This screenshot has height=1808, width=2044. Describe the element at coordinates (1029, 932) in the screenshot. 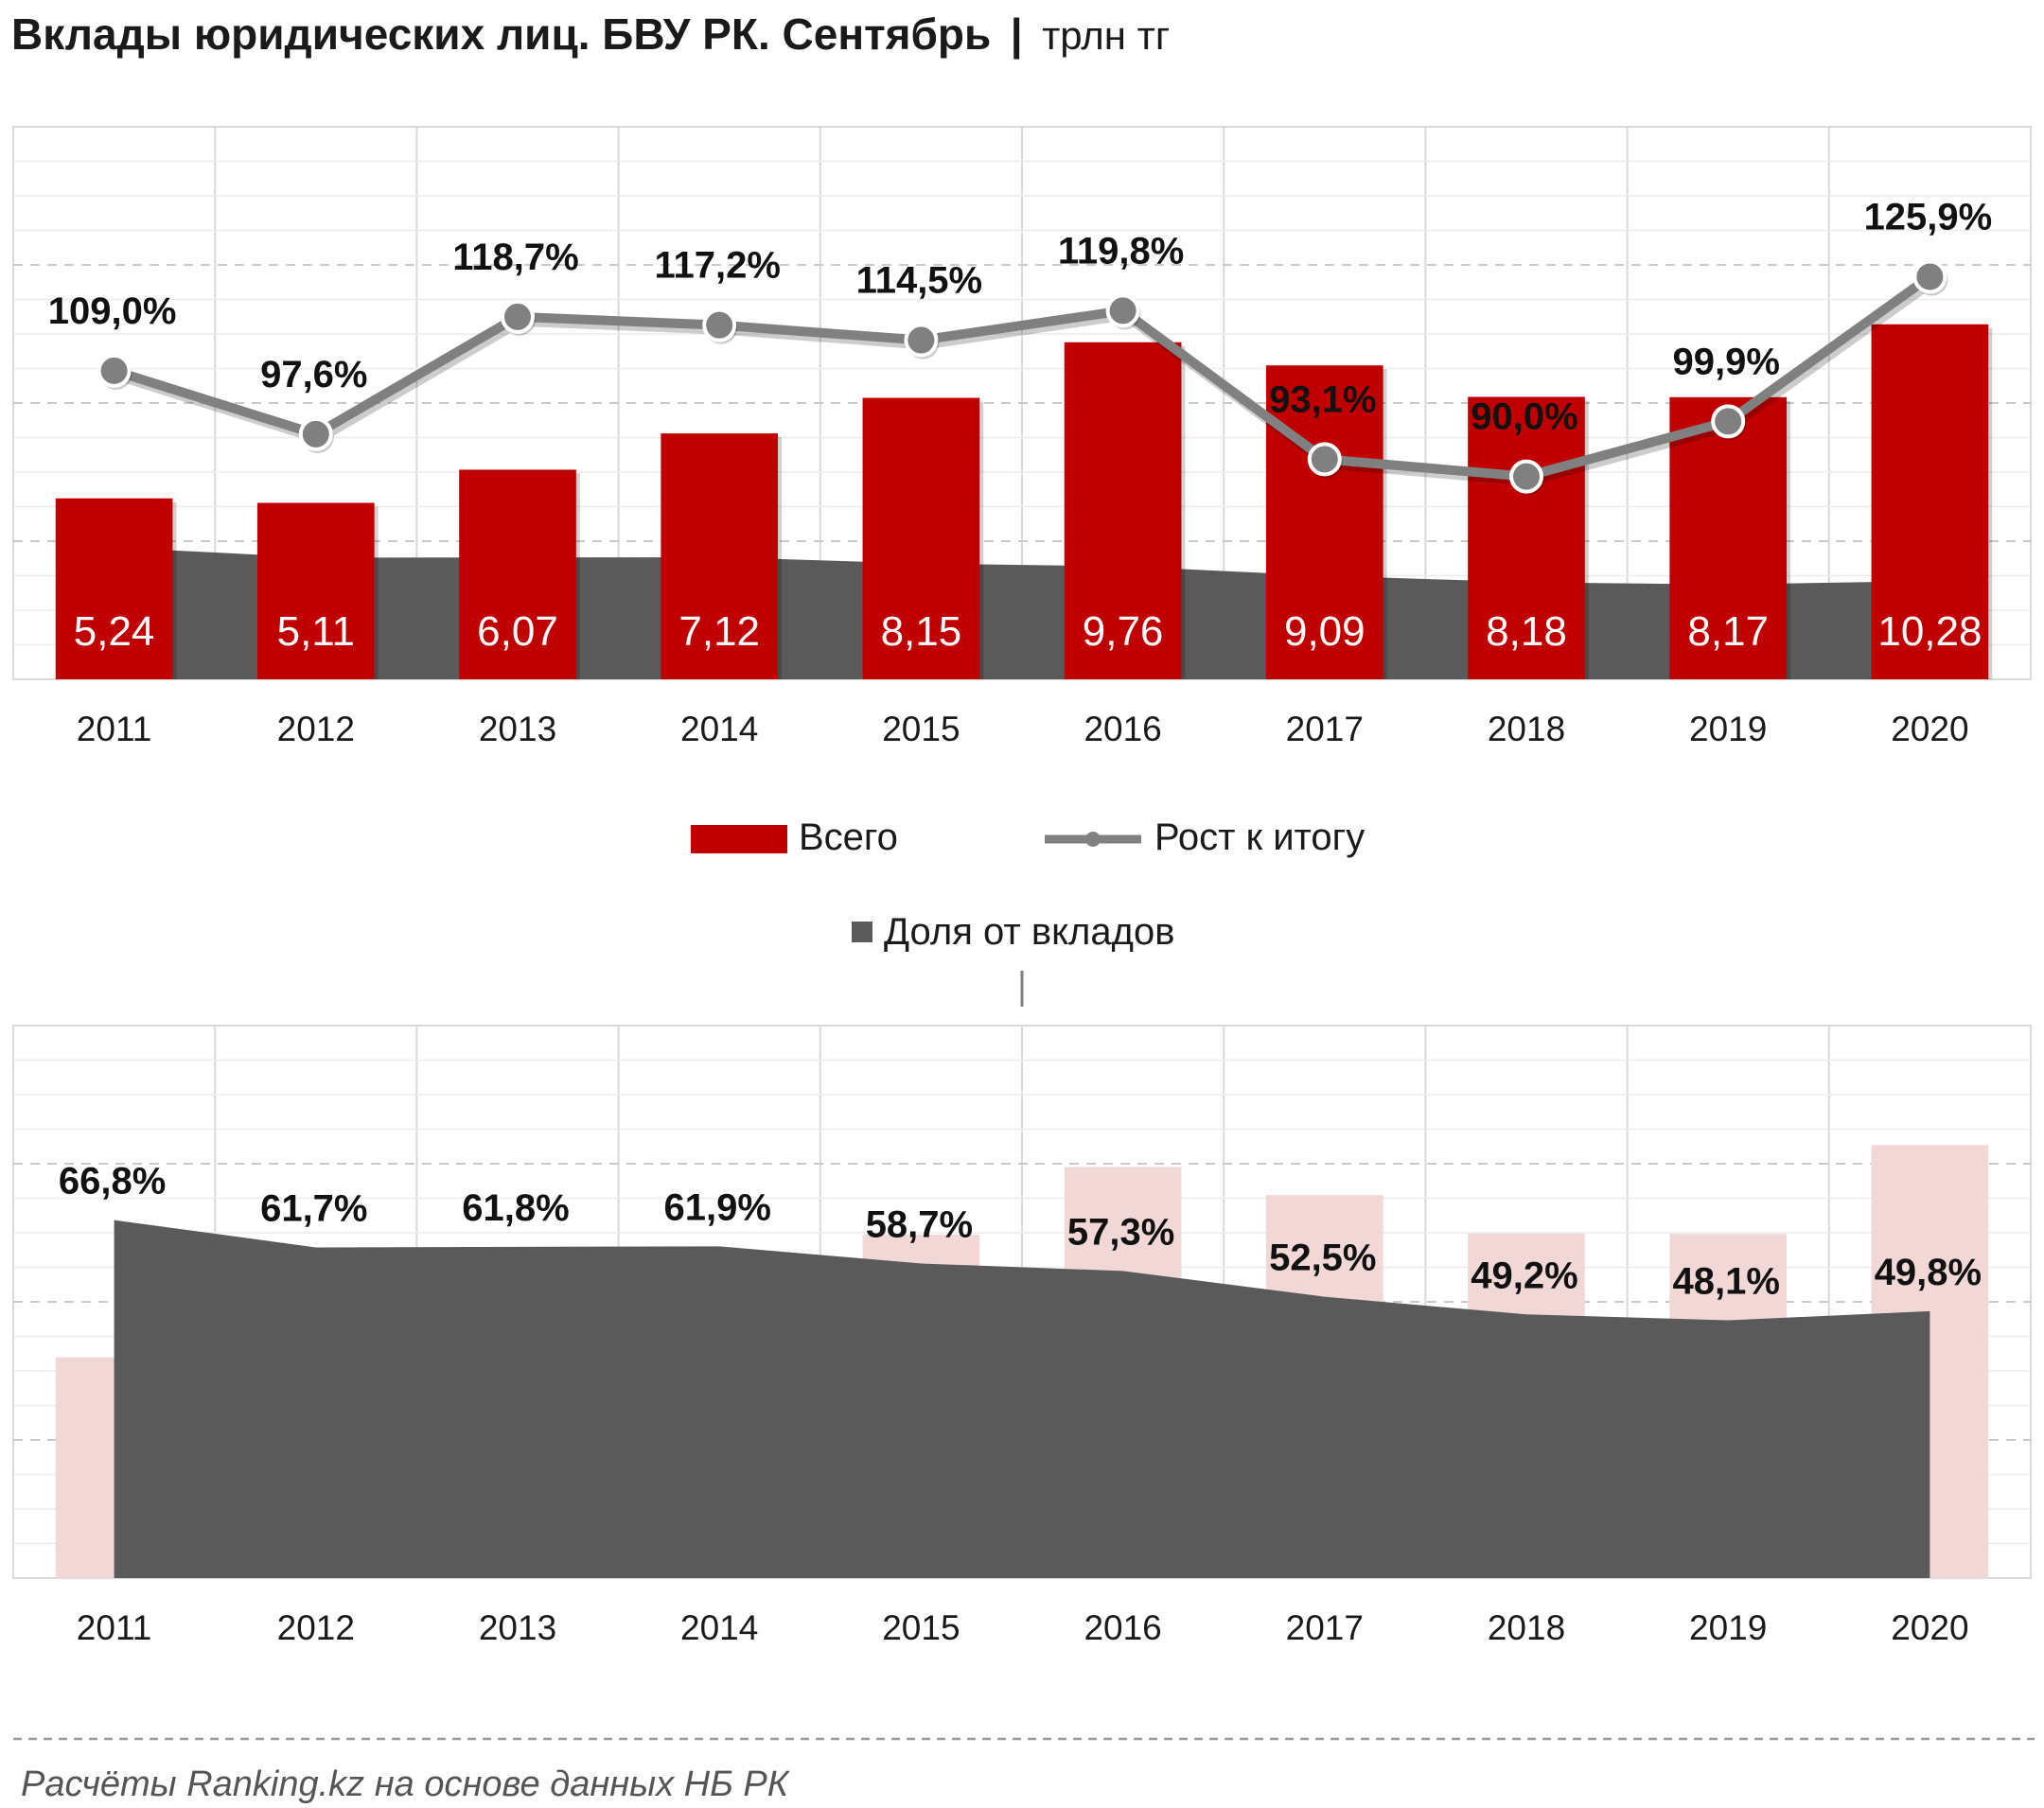

I see `legend-label-share: Доля от вкладов` at that location.